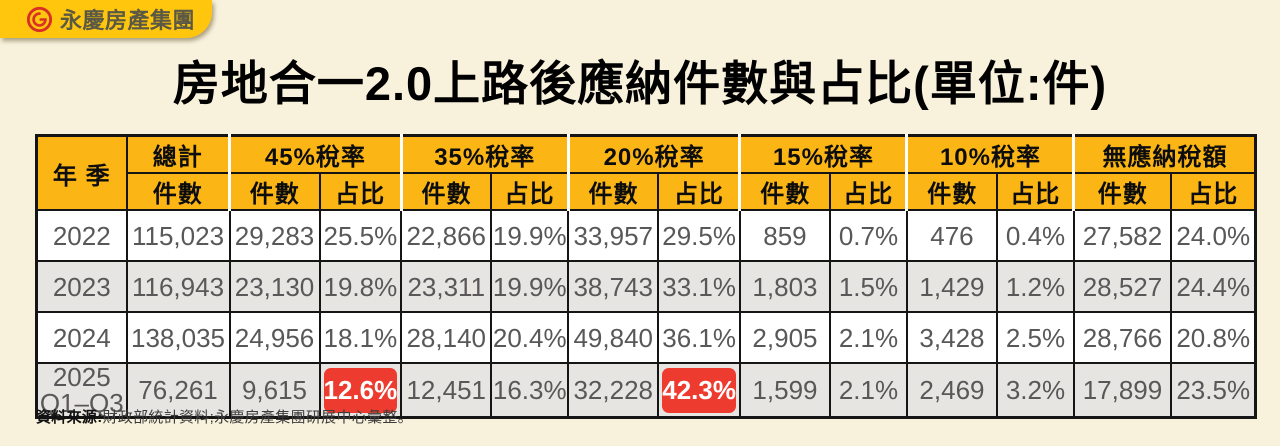  Describe the element at coordinates (613, 337) in the screenshot. I see `data-cell: 49,840` at that location.